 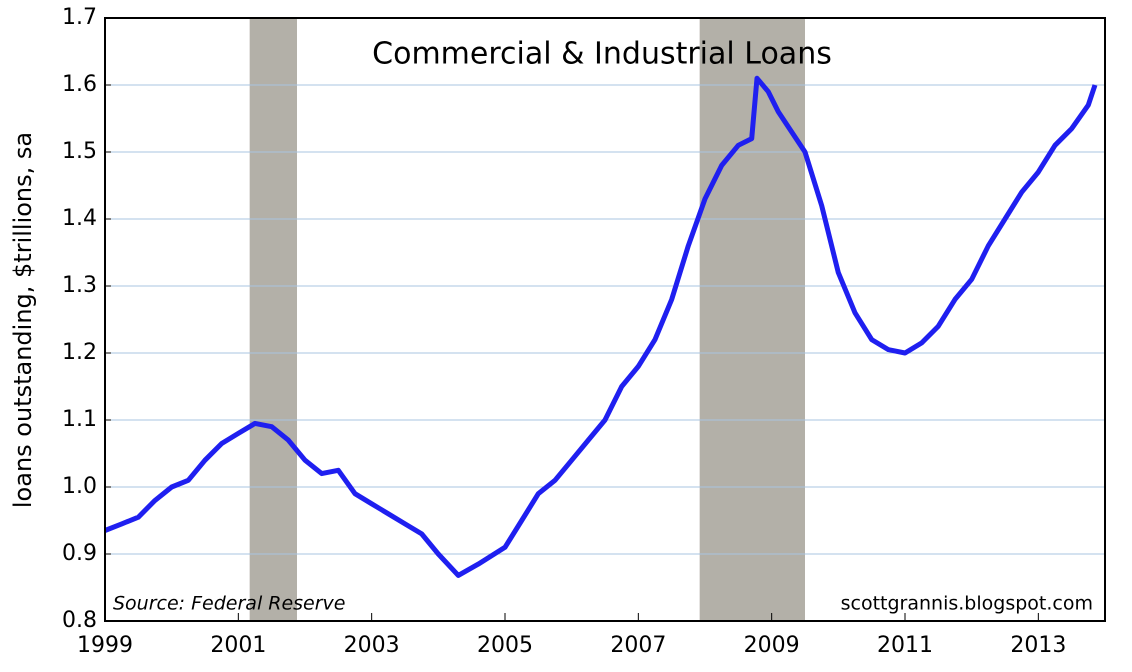 What do you see at coordinates (79, 285) in the screenshot?
I see `y-tick-label: 1.3` at bounding box center [79, 285].